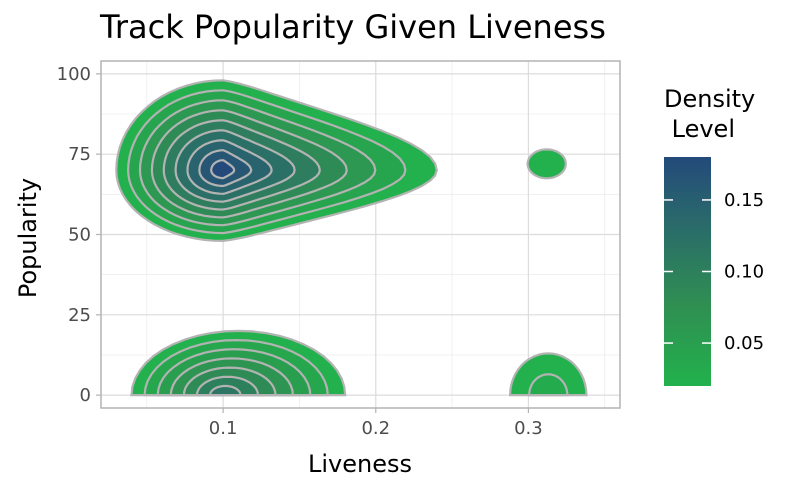  I want to click on contour-high-popularity-high-liveness, so click(546, 164).